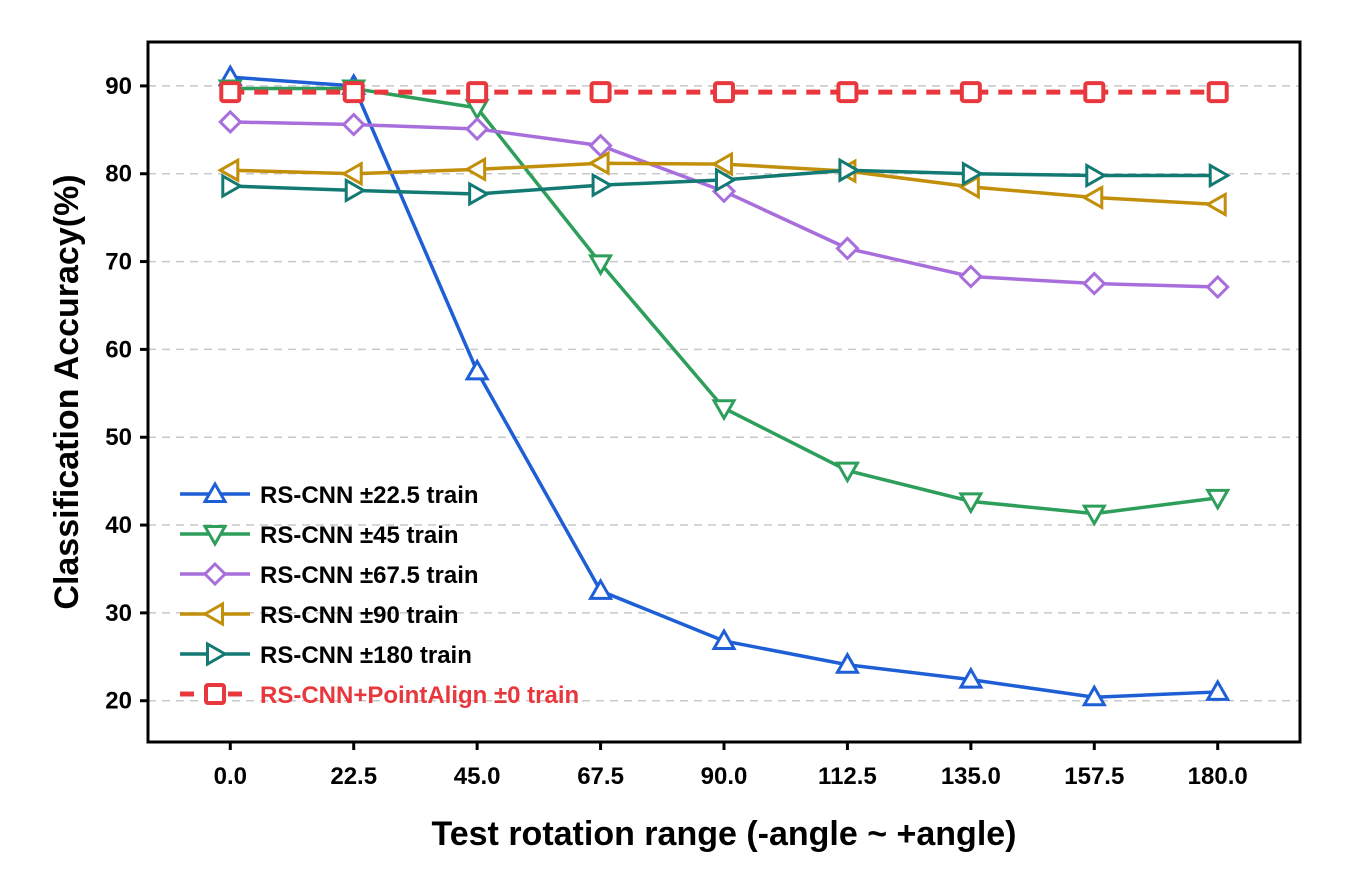 The width and height of the screenshot is (1360, 890). I want to click on y-tick-label: 30, so click(118, 613).